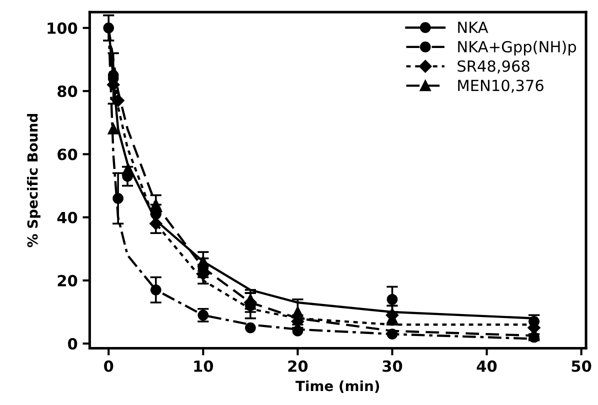  I want to click on x-tick-label: 40, so click(486, 366).